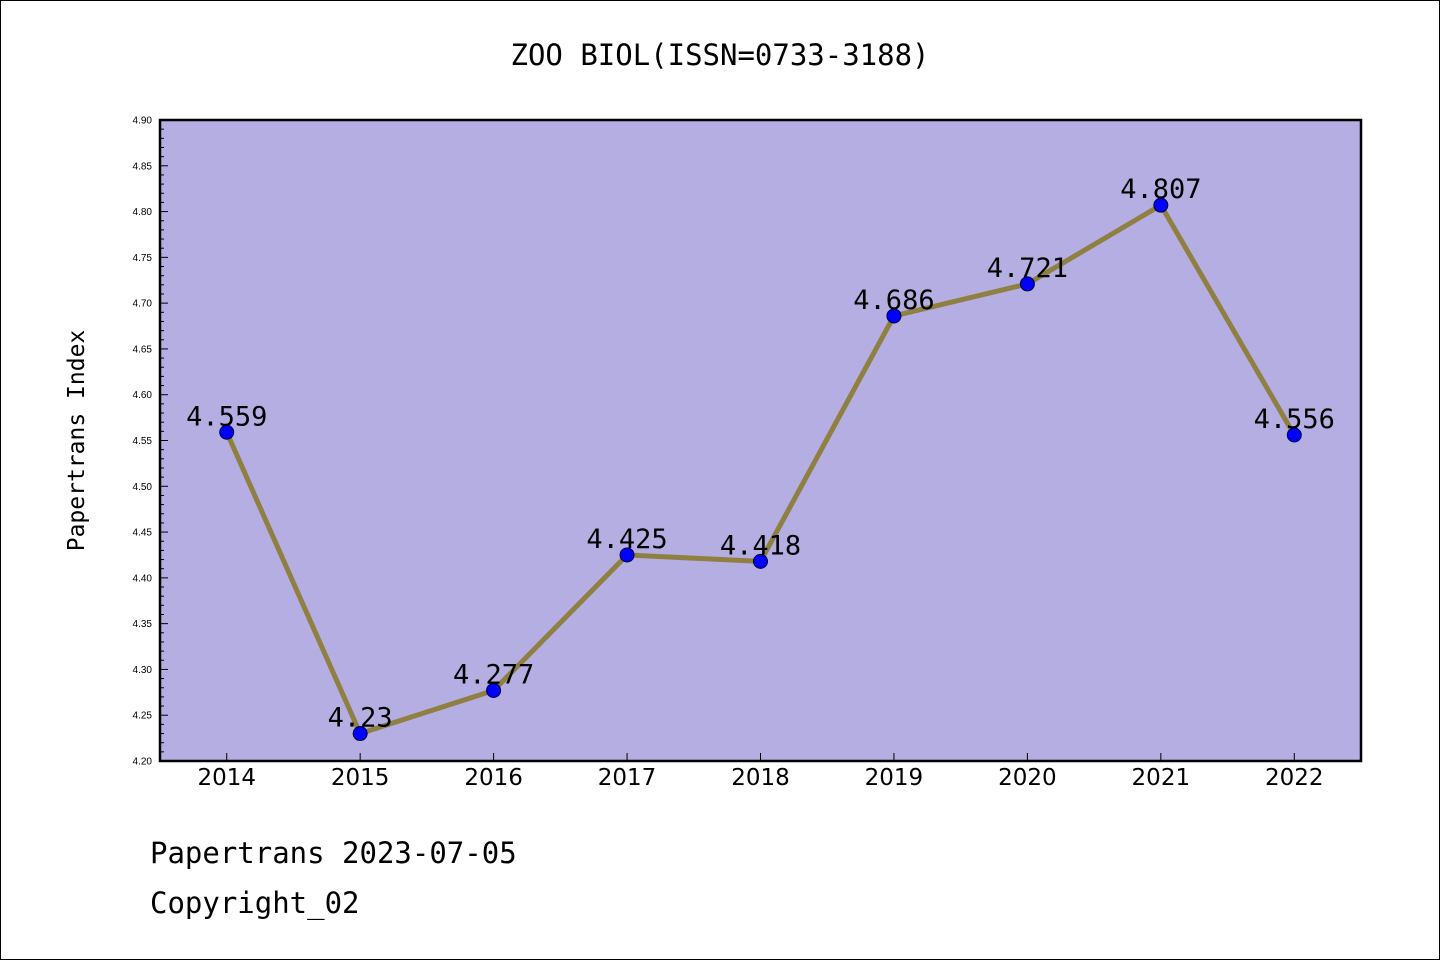 Image resolution: width=1440 pixels, height=960 pixels. Describe the element at coordinates (360, 778) in the screenshot. I see `x-tick-label: 2015` at that location.